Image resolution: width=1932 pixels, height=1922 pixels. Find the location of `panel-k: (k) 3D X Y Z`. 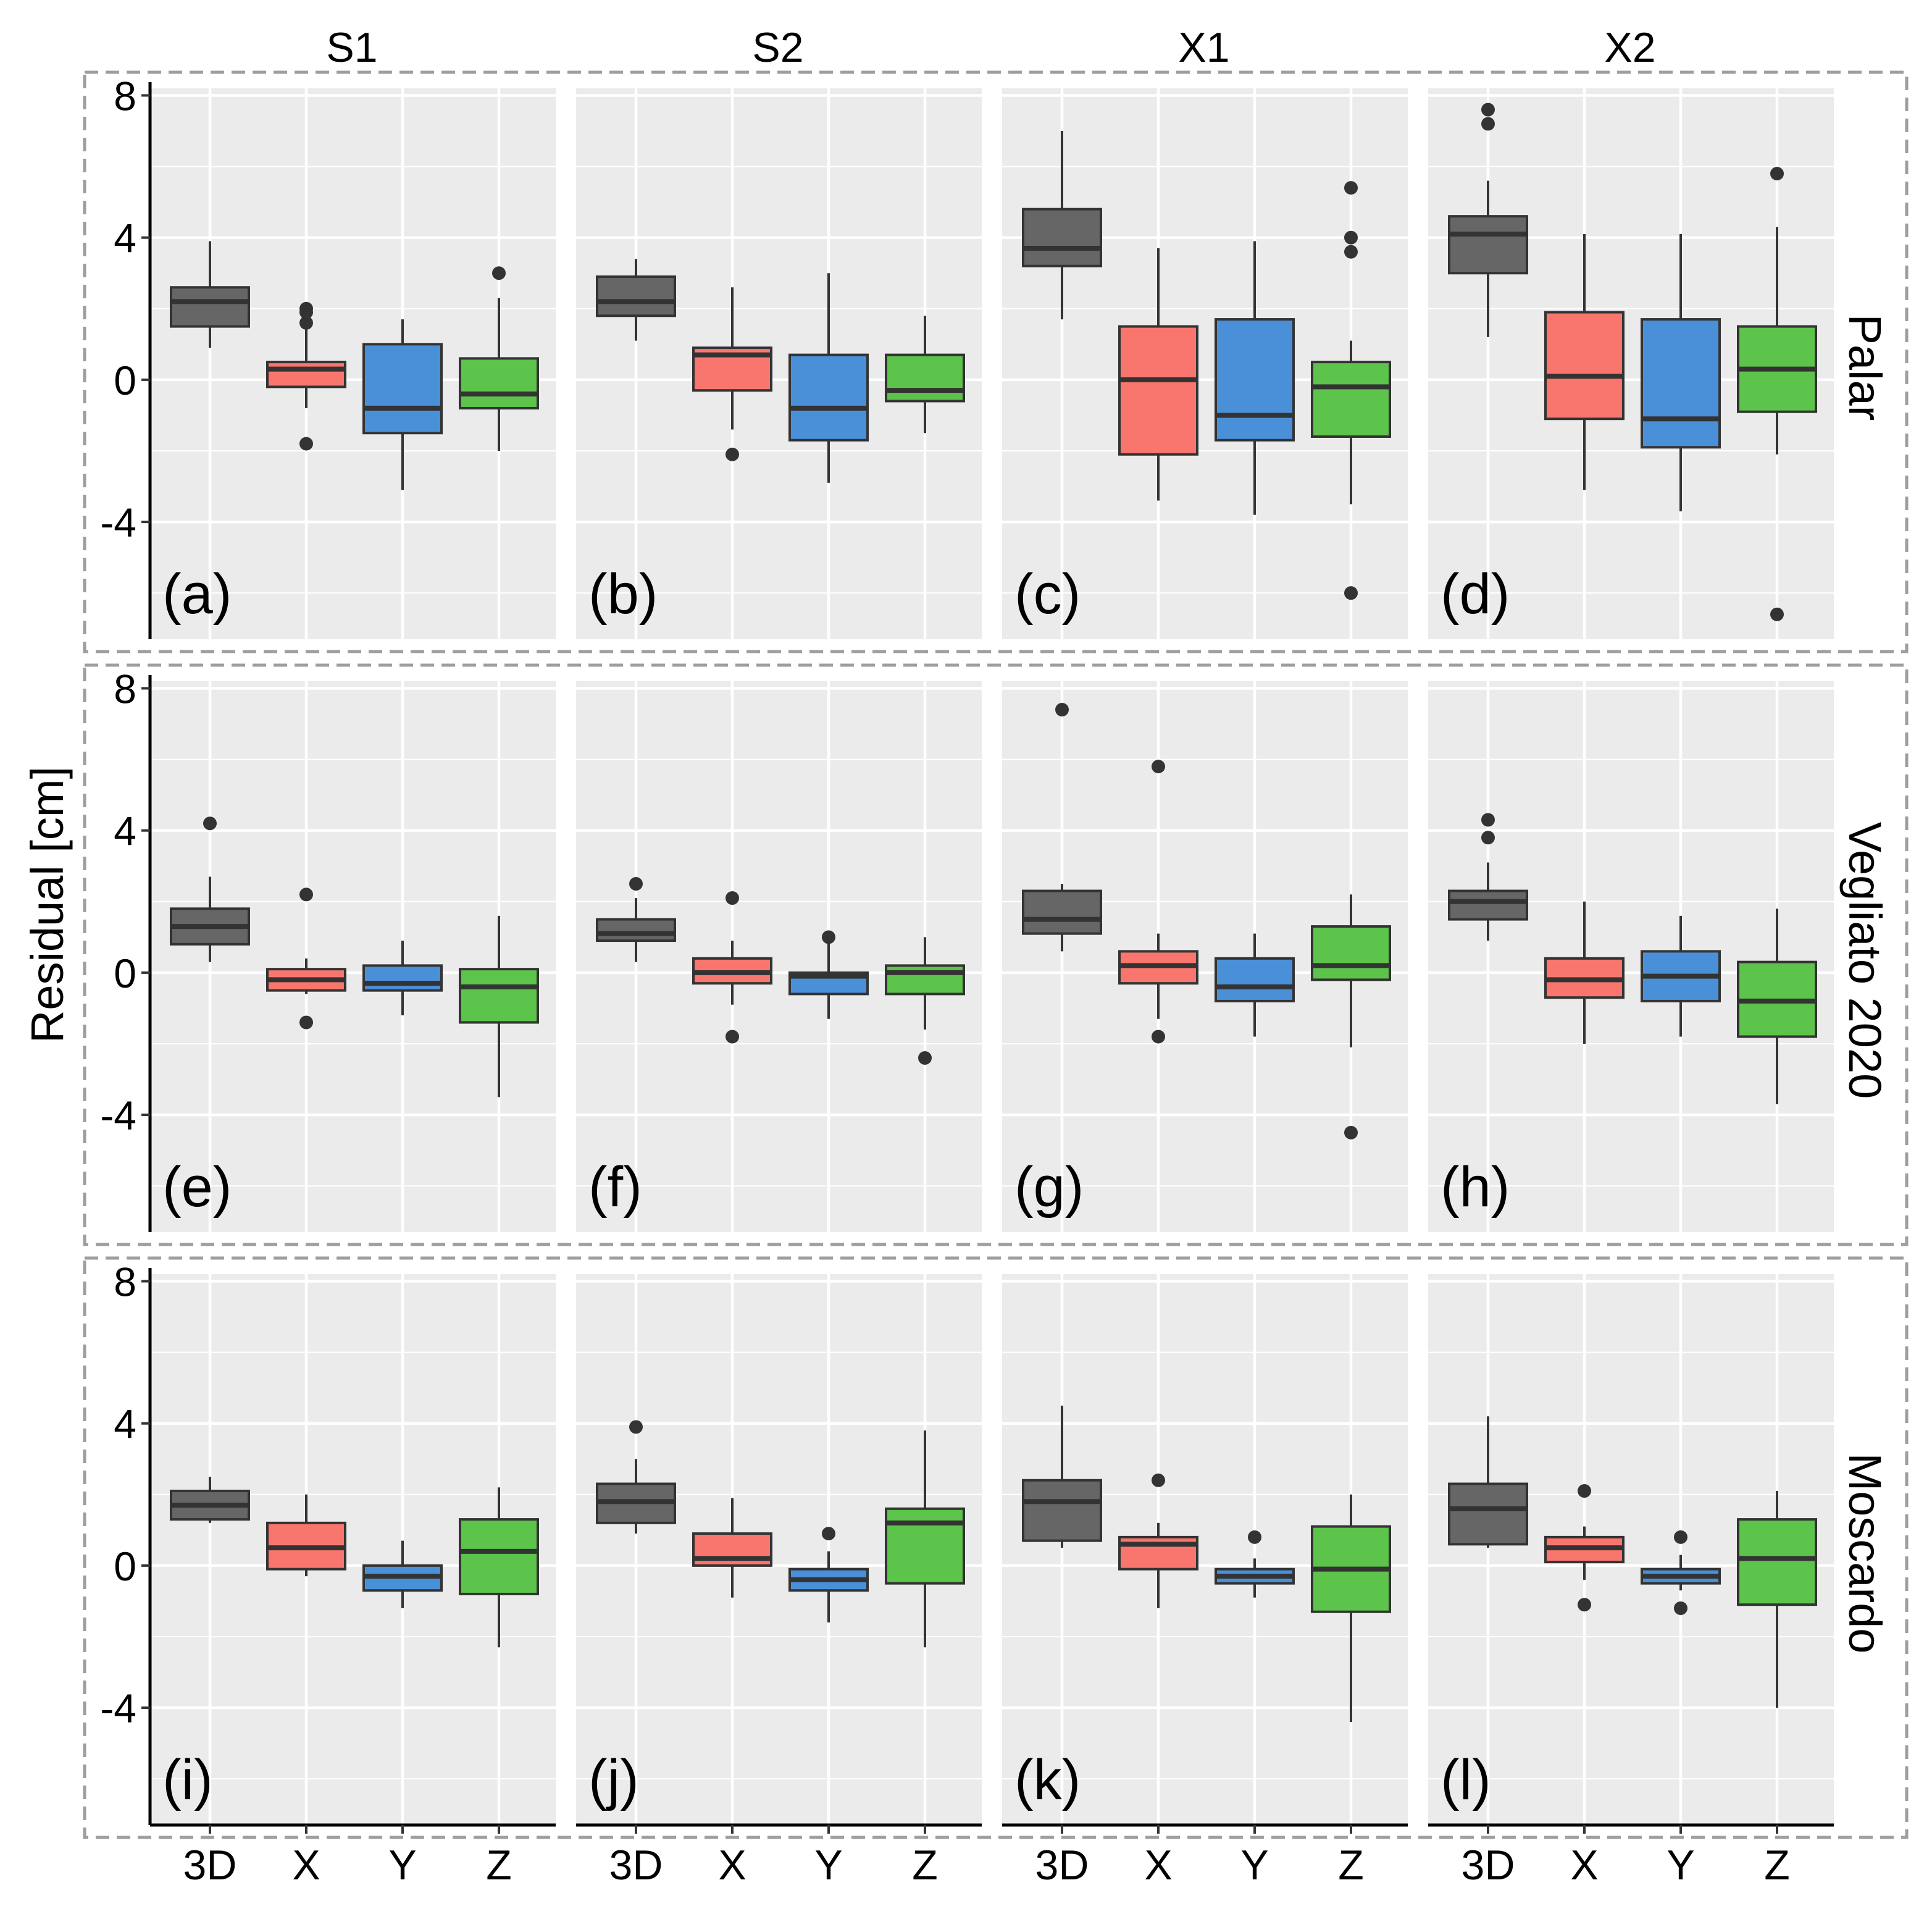

panel-k: (k) 3D X Y Z is located at coordinates (1205, 1581).